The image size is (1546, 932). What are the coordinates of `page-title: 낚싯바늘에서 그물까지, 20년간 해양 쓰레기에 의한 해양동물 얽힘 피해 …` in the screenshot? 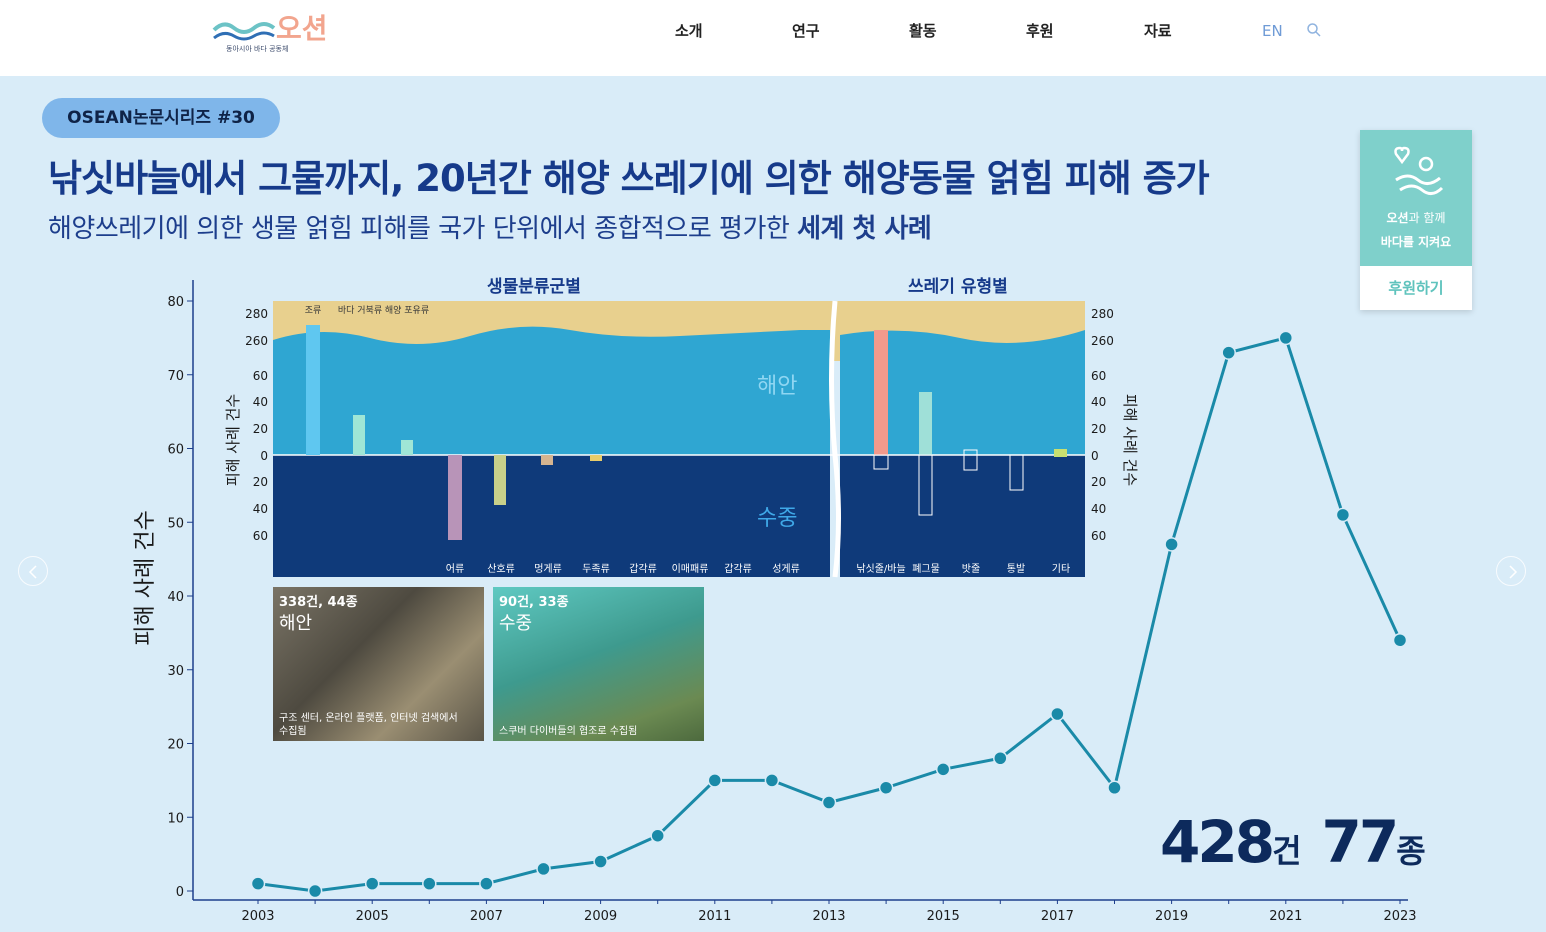 It's located at (629, 178).